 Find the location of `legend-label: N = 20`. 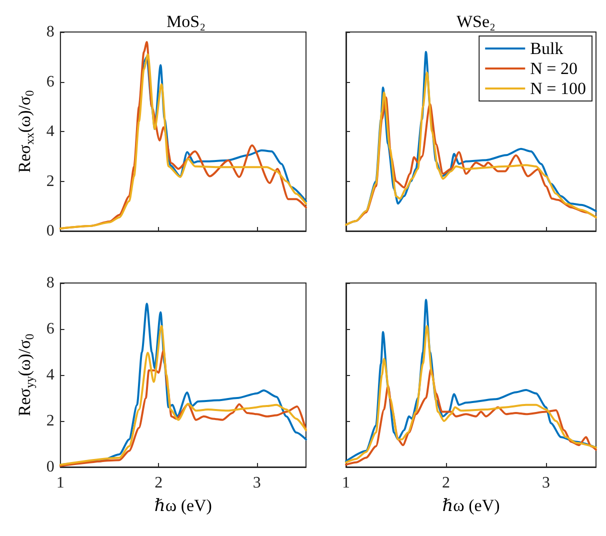

legend-label: N = 20 is located at coordinates (554, 68).